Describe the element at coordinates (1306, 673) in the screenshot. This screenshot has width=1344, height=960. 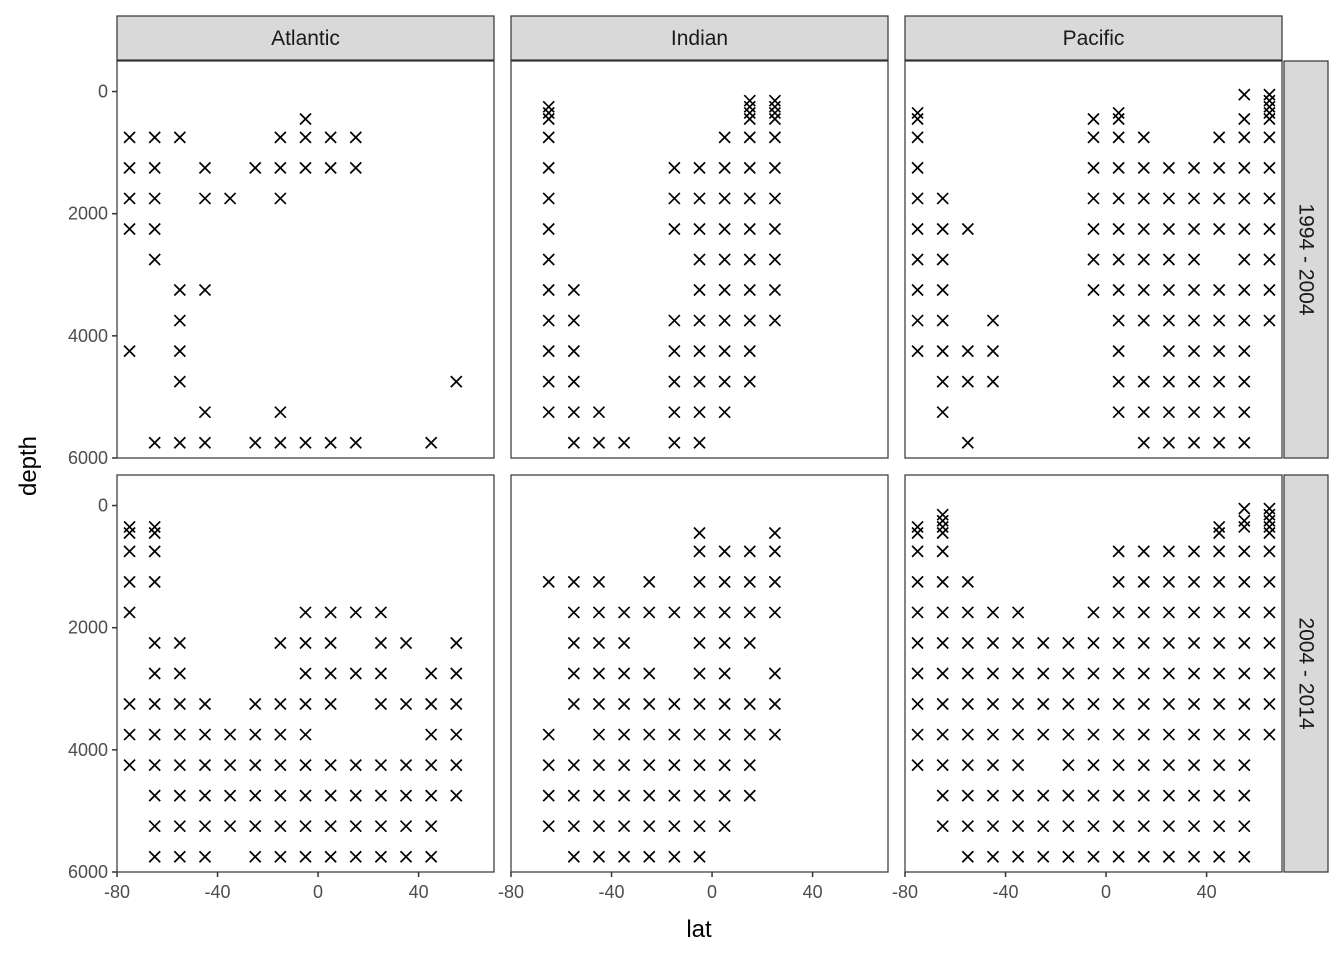
I see `row-strip` at that location.